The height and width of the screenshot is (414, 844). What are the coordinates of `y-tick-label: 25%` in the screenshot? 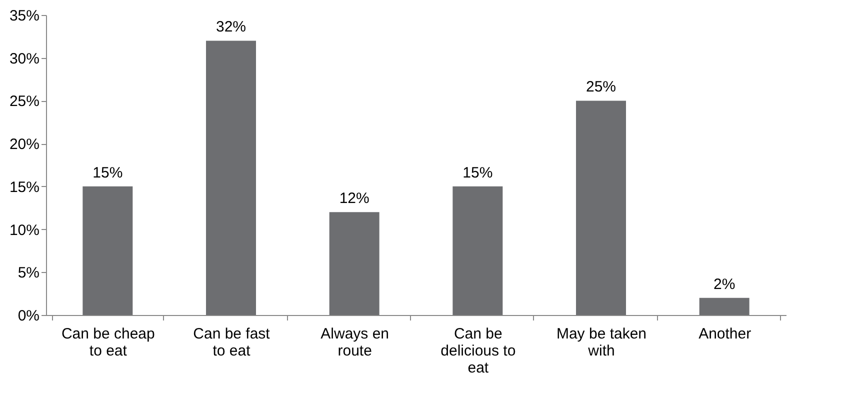 It's located at (24, 101).